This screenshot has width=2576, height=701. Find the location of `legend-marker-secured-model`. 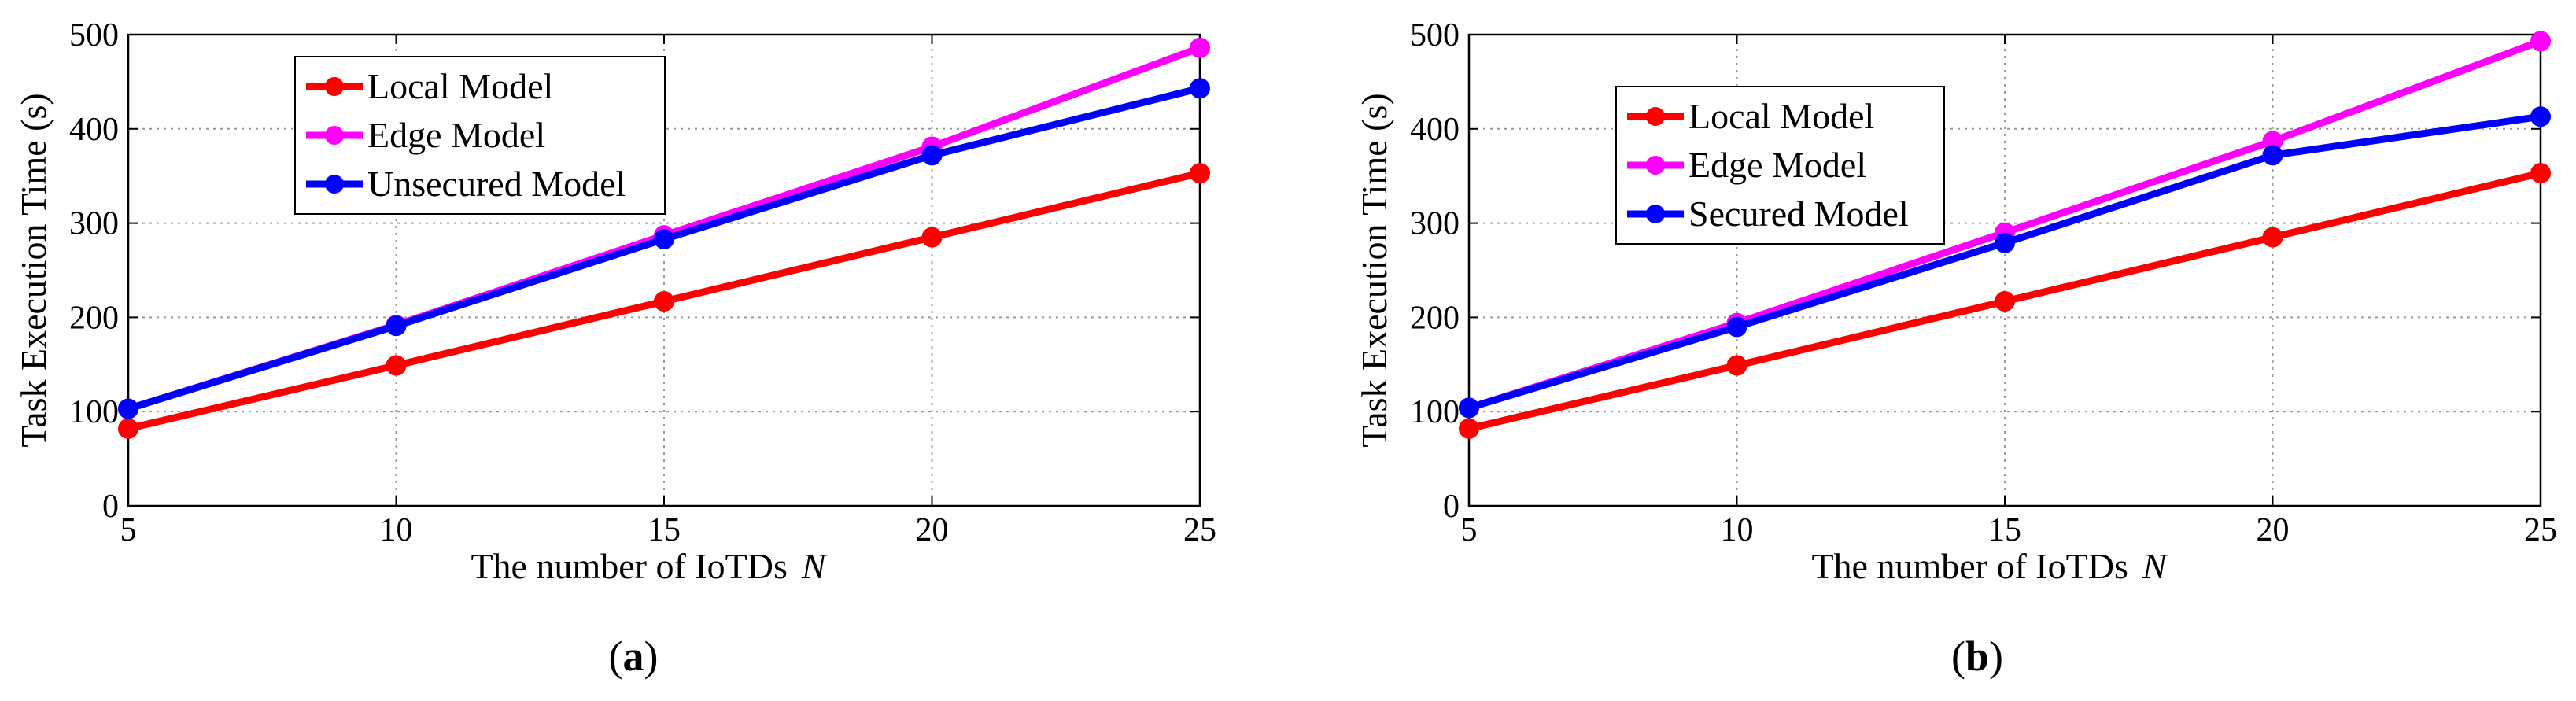

legend-marker-secured-model is located at coordinates (1656, 214).